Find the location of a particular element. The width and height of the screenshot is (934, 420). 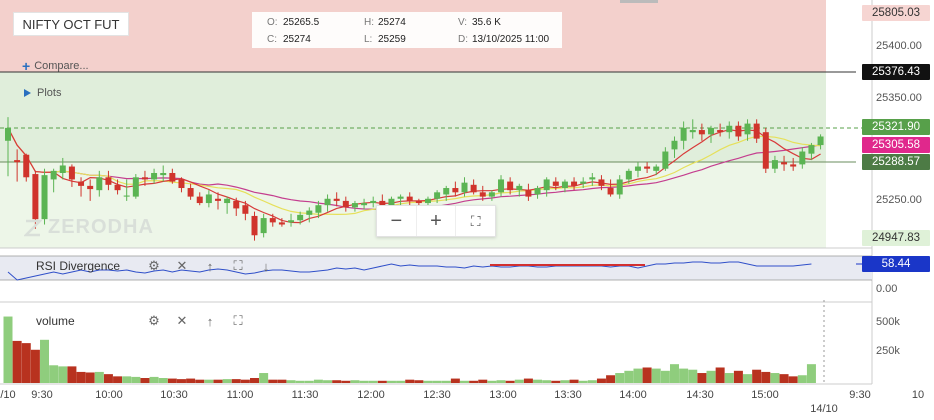

price-tag-level: 25376.43 is located at coordinates (896, 72).